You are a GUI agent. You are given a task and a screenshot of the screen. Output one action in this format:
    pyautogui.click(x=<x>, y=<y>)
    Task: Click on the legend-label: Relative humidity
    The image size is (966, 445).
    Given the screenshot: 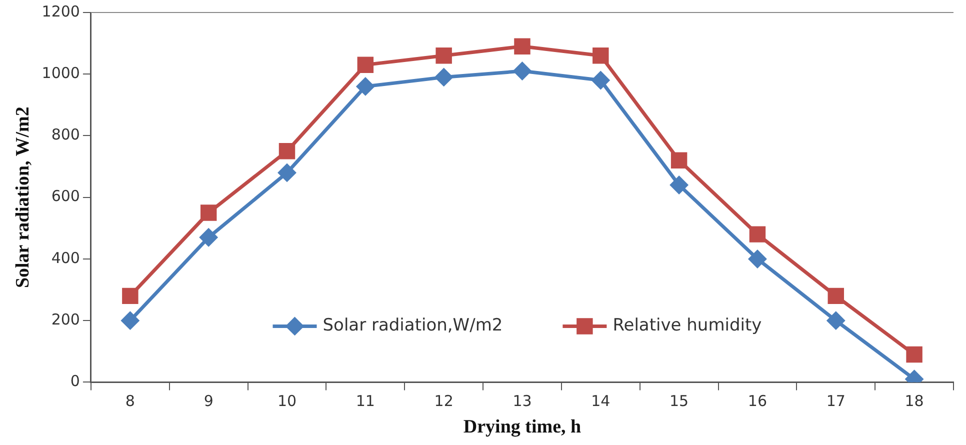 What is the action you would take?
    pyautogui.click(x=687, y=326)
    